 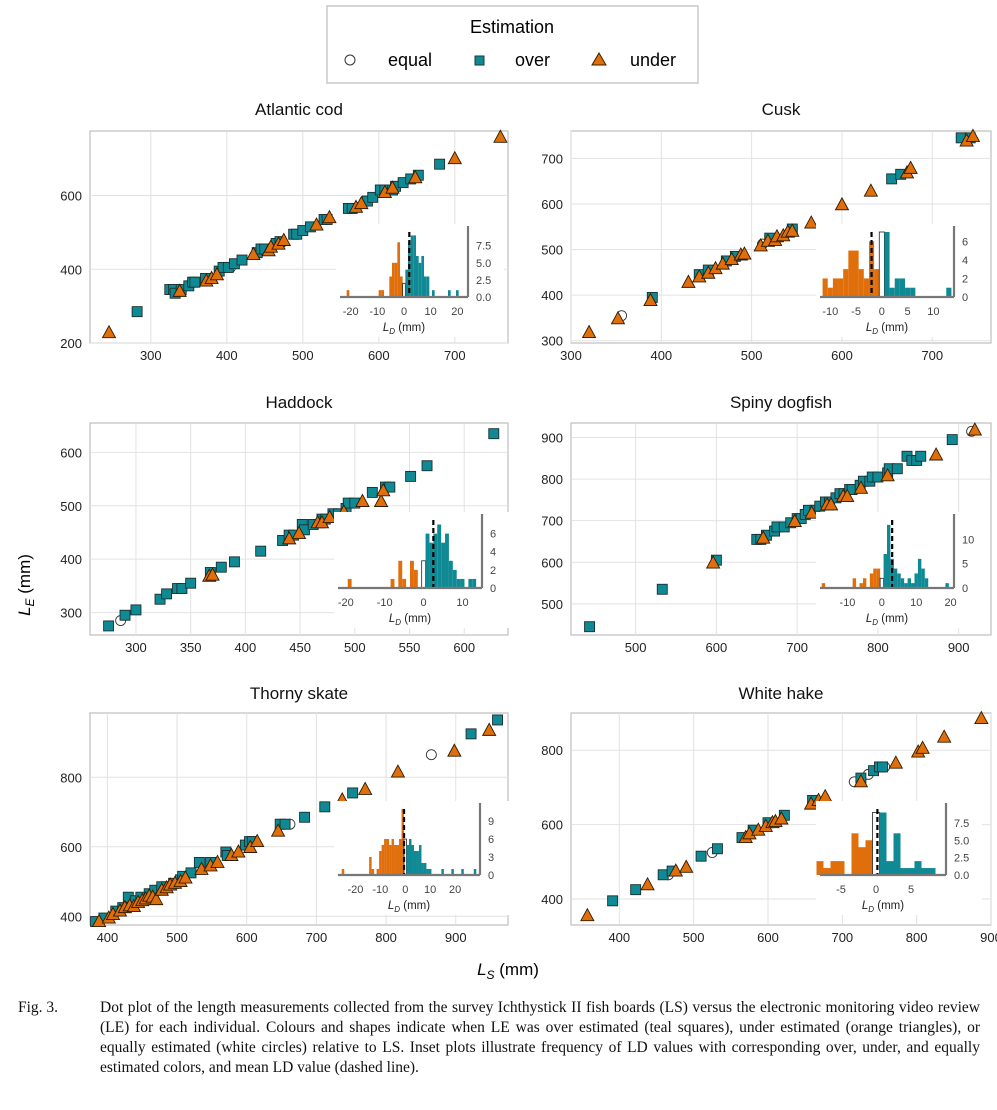 I want to click on inset-histogram: -20 -10 0 10 20 0 3 6 9 LD (mm), so click(x=425, y=858).